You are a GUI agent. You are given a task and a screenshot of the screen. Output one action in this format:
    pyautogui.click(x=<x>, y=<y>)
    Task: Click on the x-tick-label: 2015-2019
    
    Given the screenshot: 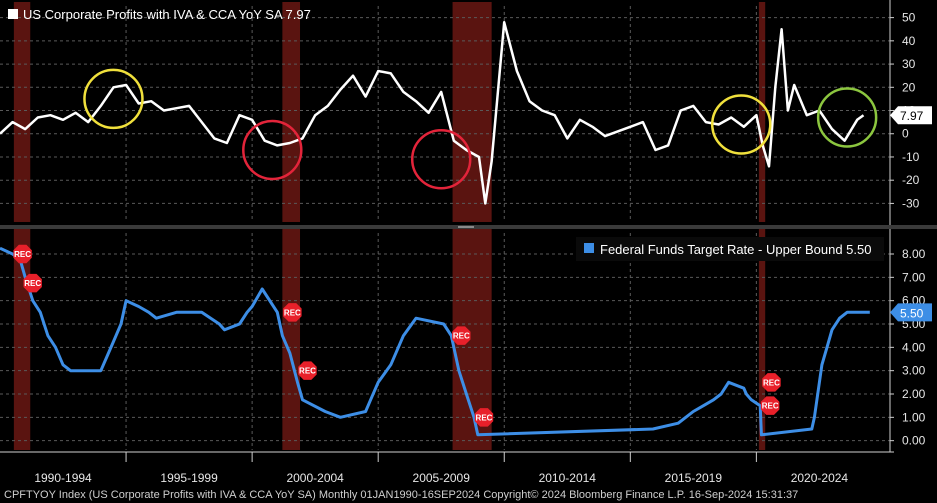 What is the action you would take?
    pyautogui.click(x=694, y=478)
    